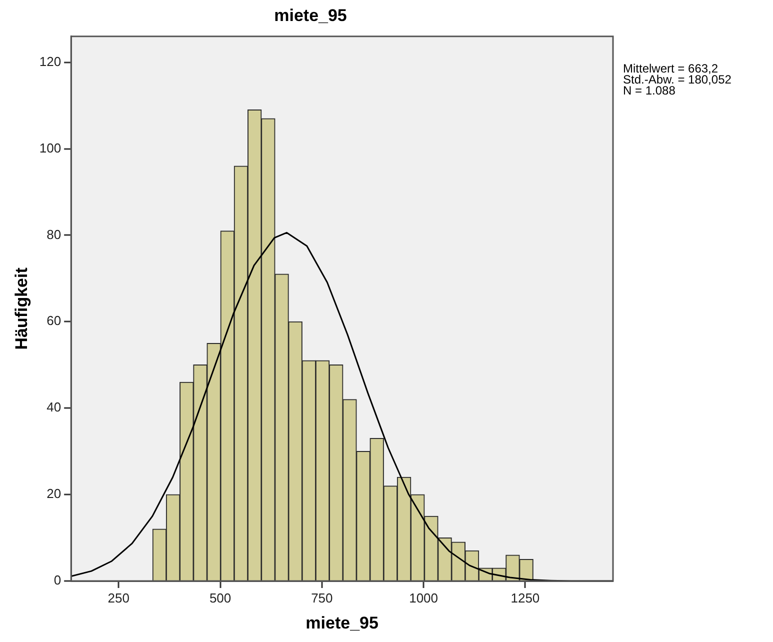 Image resolution: width=773 pixels, height=642 pixels. What do you see at coordinates (54, 494) in the screenshot?
I see `y-tick-label: 20` at bounding box center [54, 494].